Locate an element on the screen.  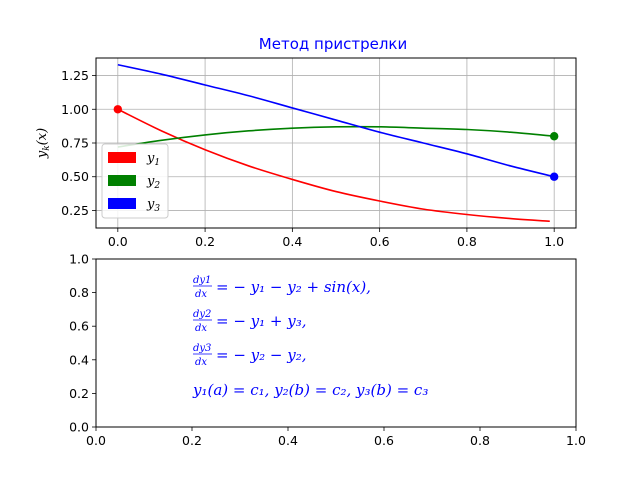
eq1-numerator: dy1 is located at coordinates (202, 280).